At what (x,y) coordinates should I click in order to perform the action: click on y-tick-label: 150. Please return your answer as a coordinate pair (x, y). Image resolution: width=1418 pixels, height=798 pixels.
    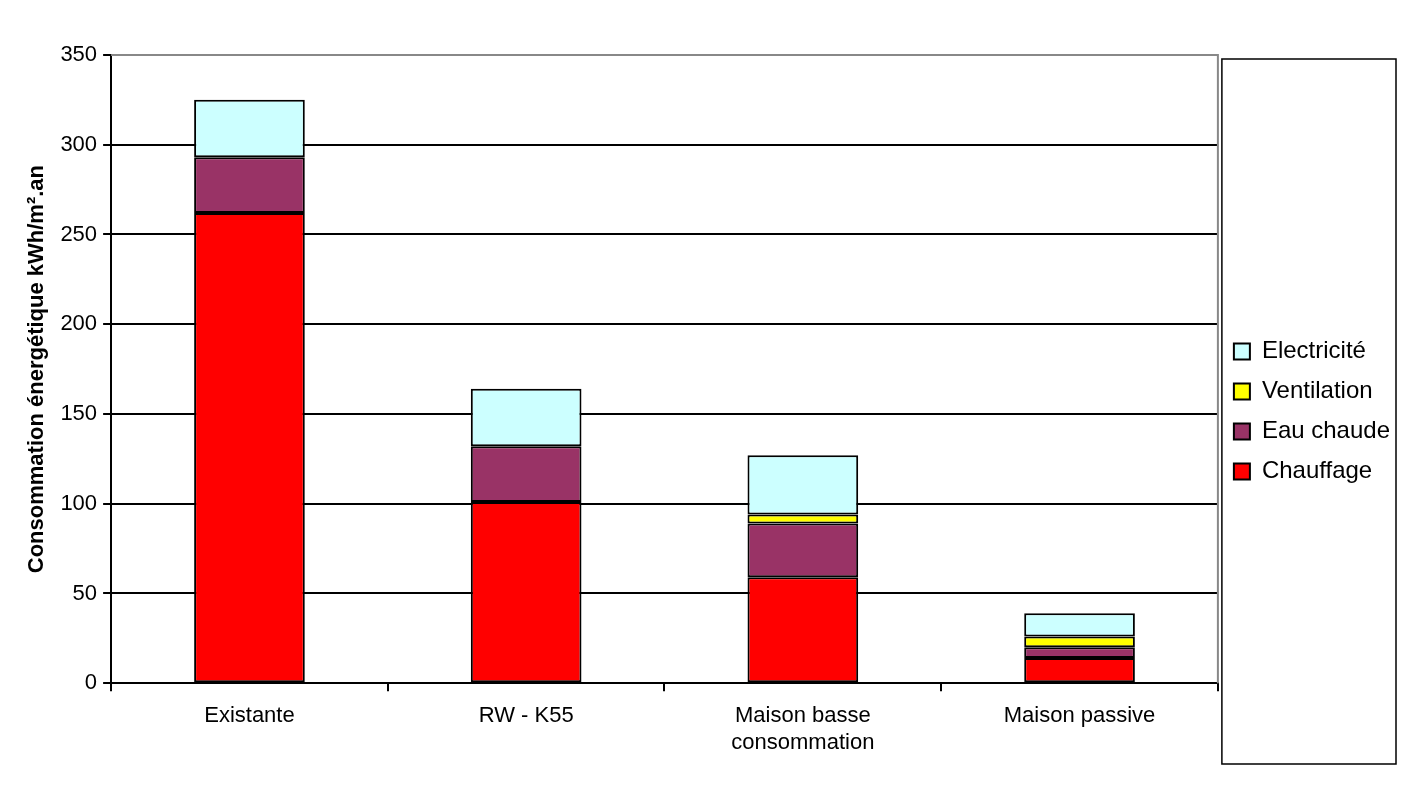
    Looking at the image, I should click on (79, 413).